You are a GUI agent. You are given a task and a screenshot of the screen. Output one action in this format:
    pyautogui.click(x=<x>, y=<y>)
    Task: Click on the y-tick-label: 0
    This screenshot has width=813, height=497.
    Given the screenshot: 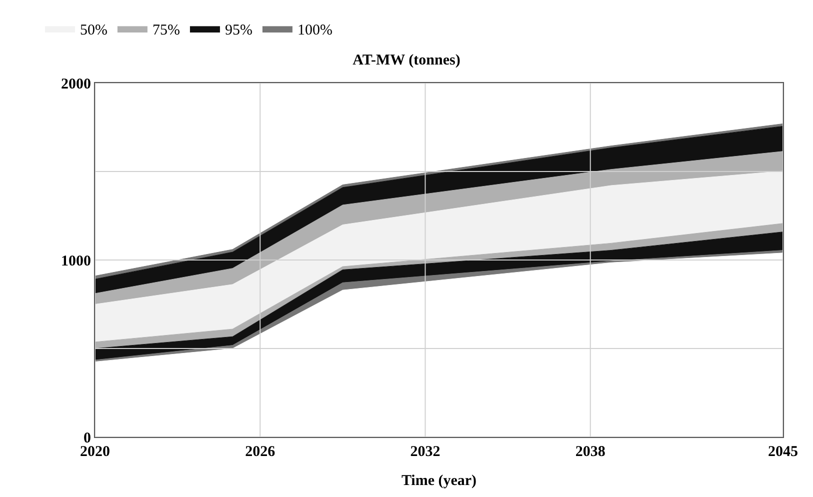 What is the action you would take?
    pyautogui.click(x=87, y=438)
    